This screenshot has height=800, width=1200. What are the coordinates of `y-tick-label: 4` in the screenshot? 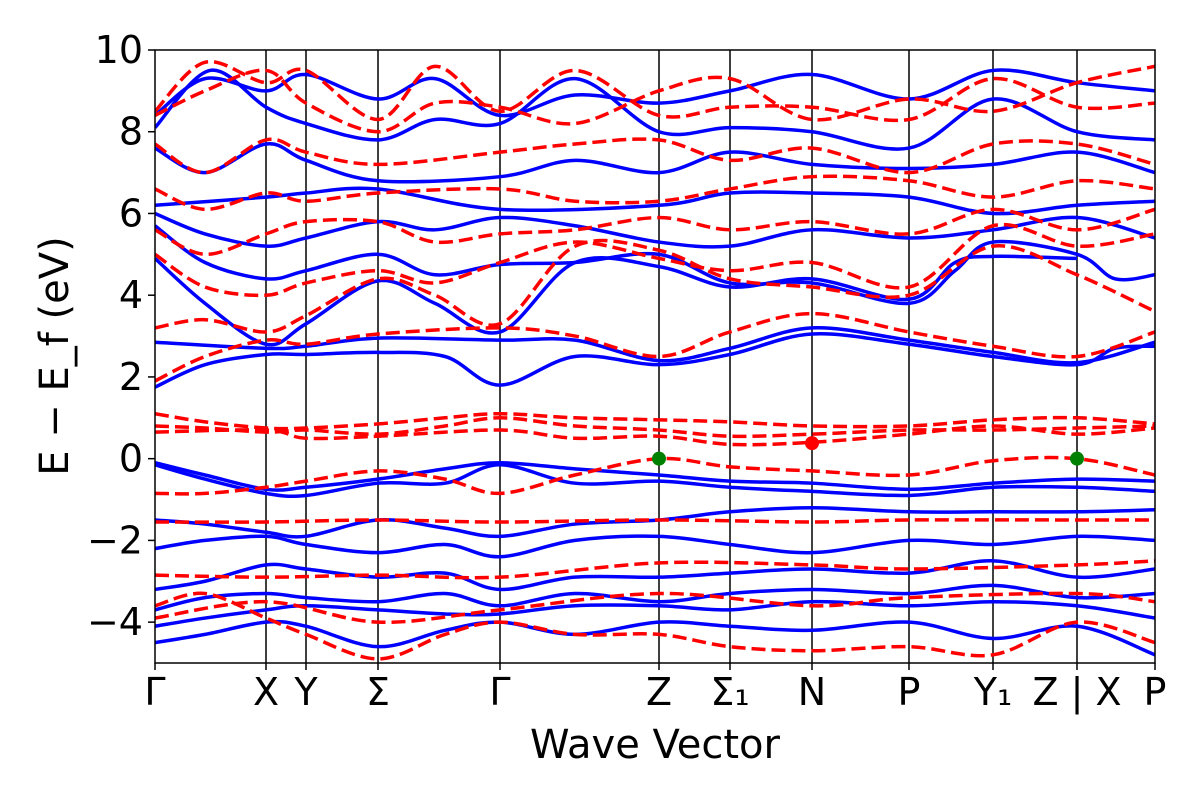 It's located at (131, 295).